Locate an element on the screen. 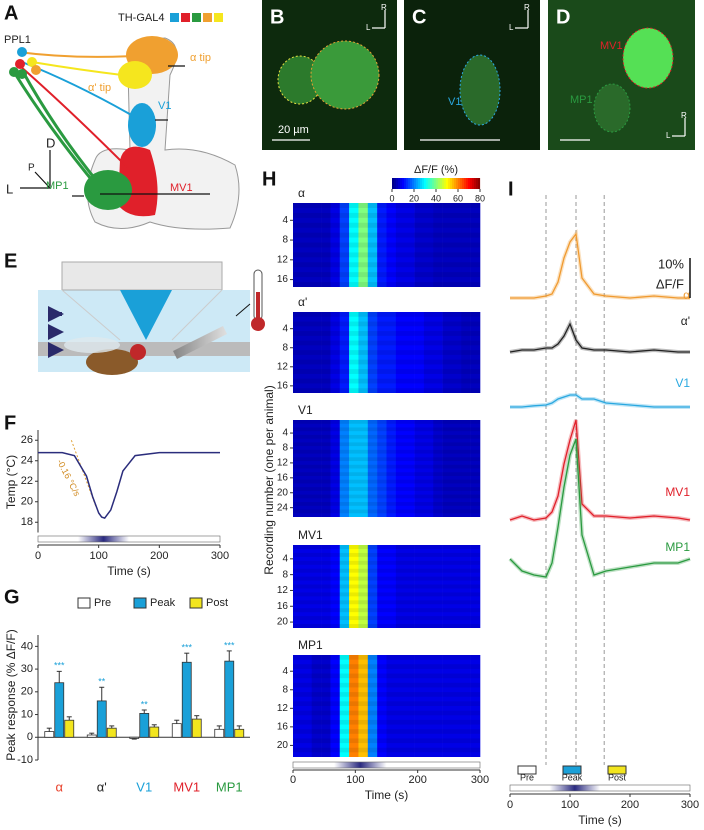 The image size is (704, 830). y-tick-label: 22 is located at coordinates (27, 481).